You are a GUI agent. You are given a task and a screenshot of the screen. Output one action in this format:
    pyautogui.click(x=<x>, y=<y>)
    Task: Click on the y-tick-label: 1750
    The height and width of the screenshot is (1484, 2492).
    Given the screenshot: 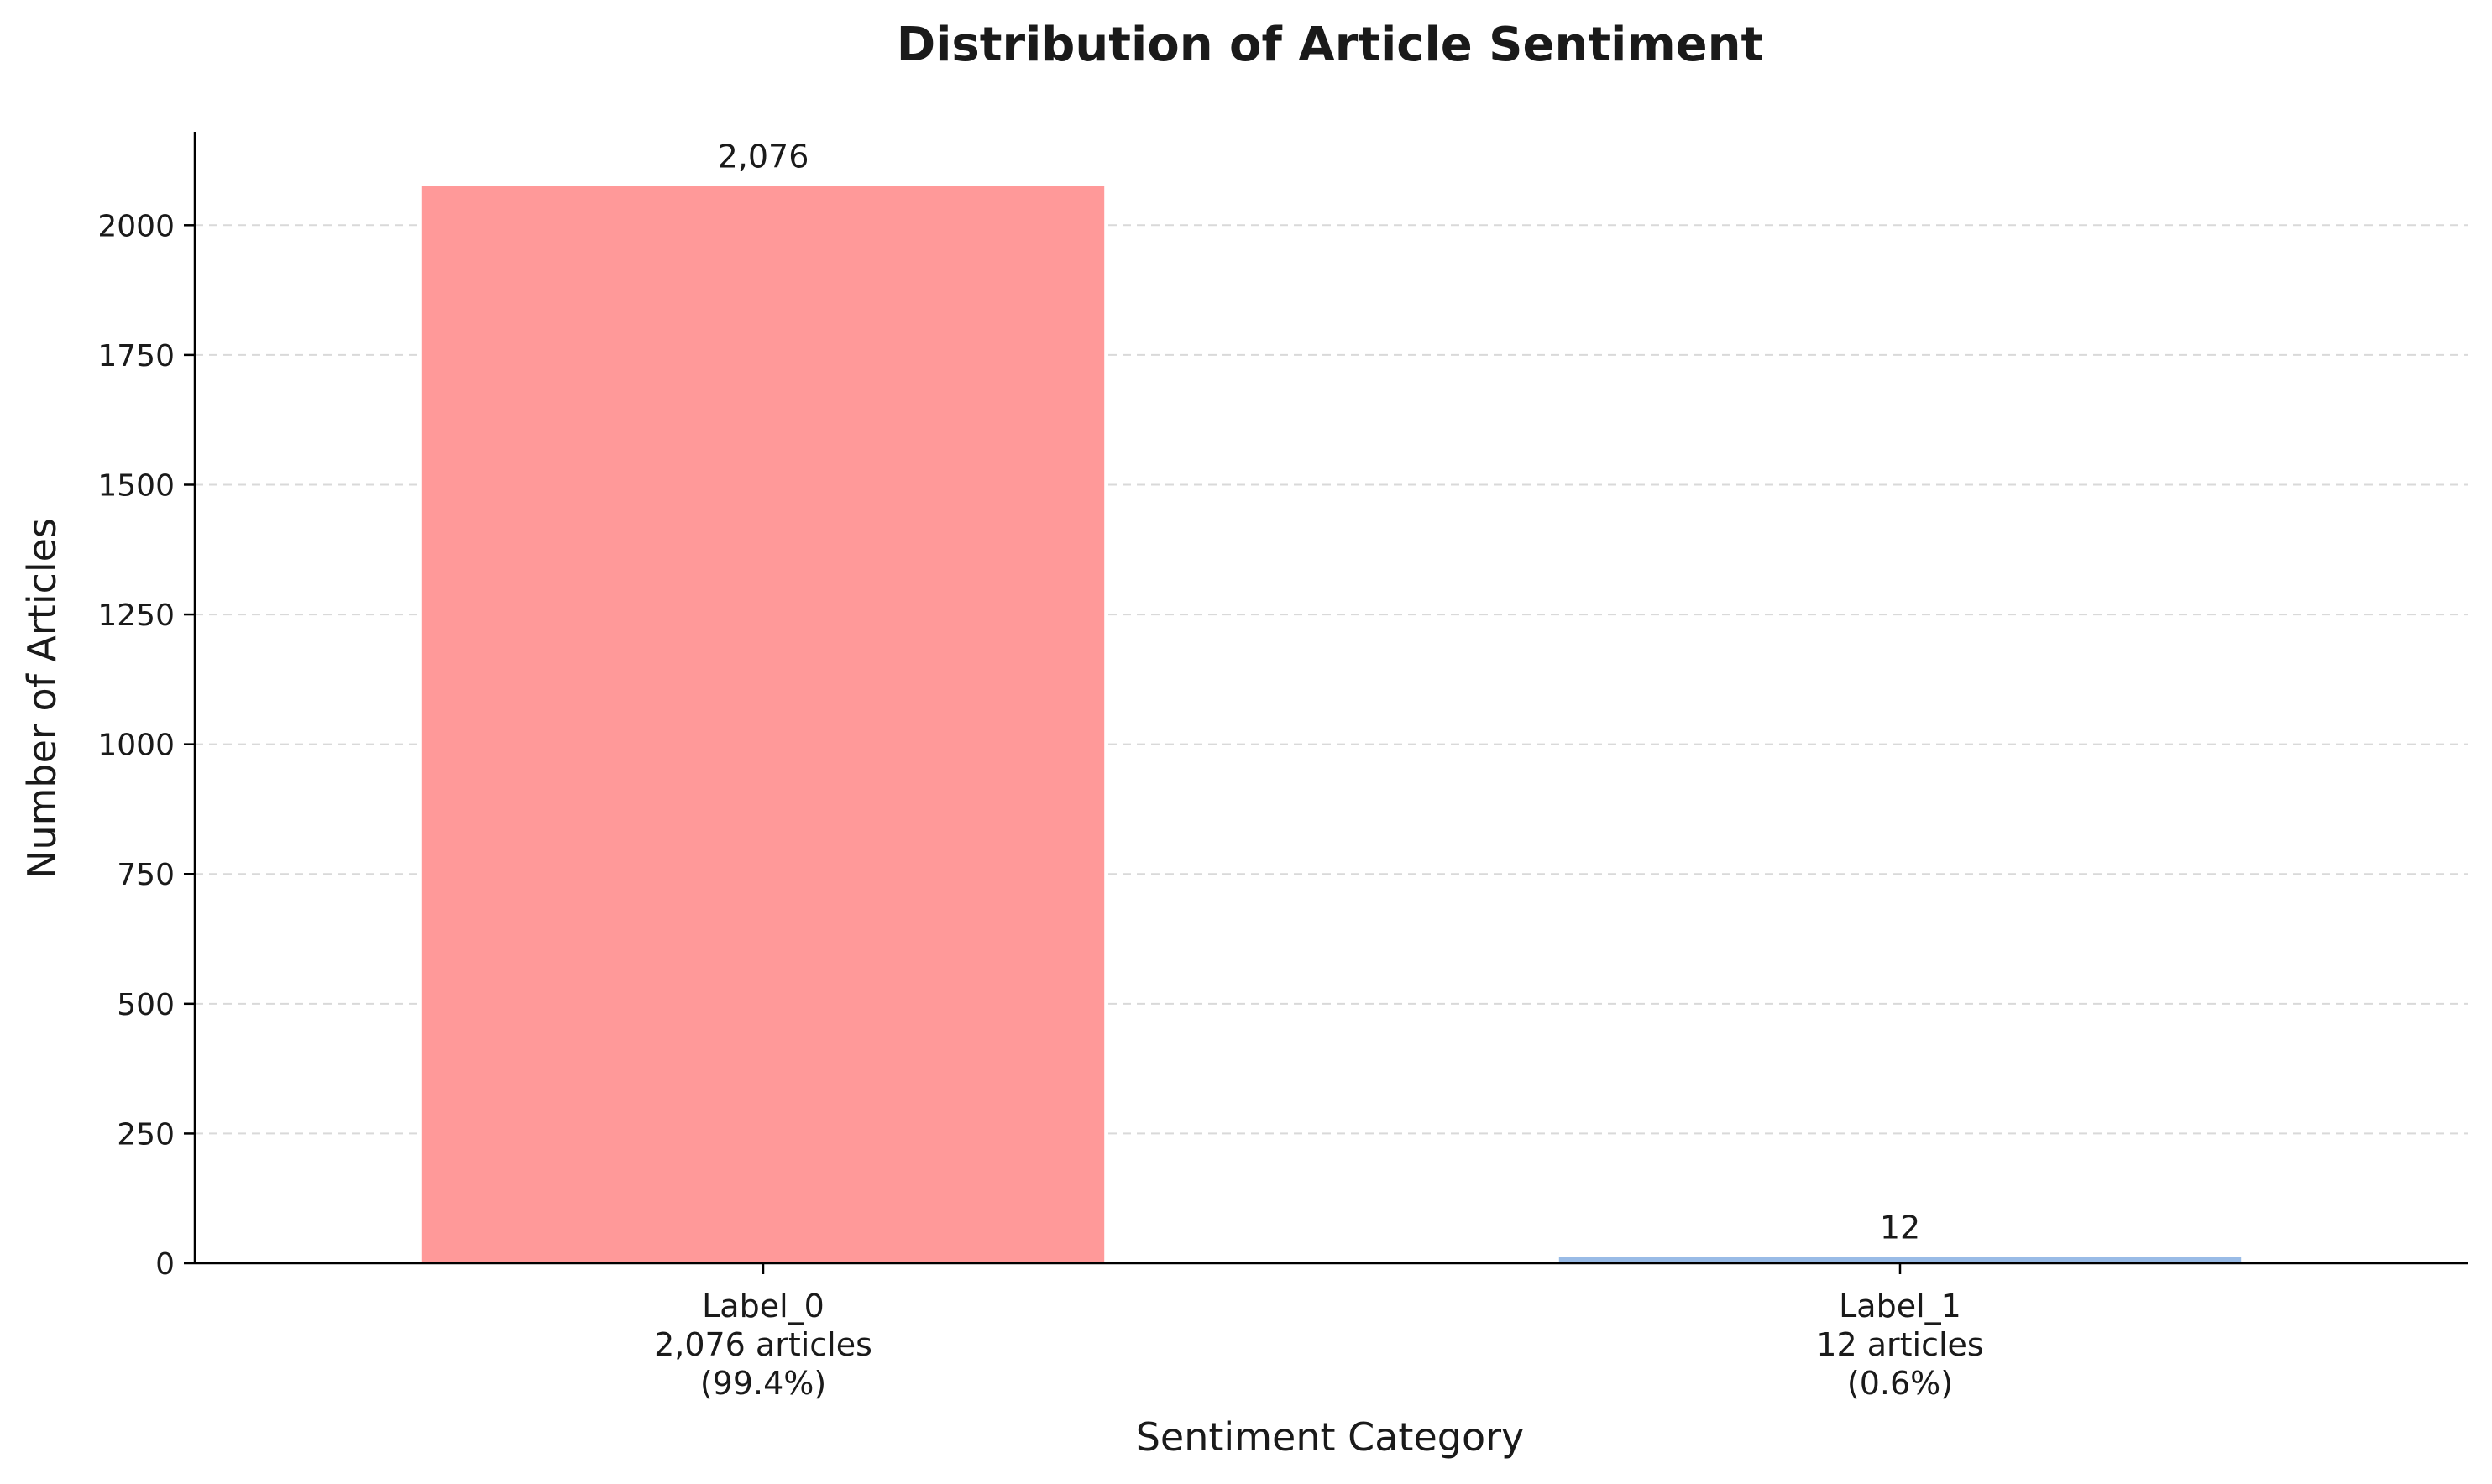 What is the action you would take?
    pyautogui.click(x=136, y=356)
    